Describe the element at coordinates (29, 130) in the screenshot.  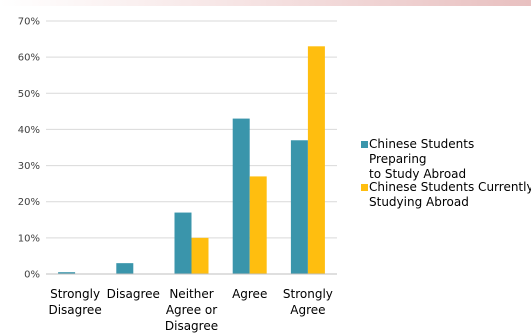
I see `y-tick-label-4: 40%` at that location.